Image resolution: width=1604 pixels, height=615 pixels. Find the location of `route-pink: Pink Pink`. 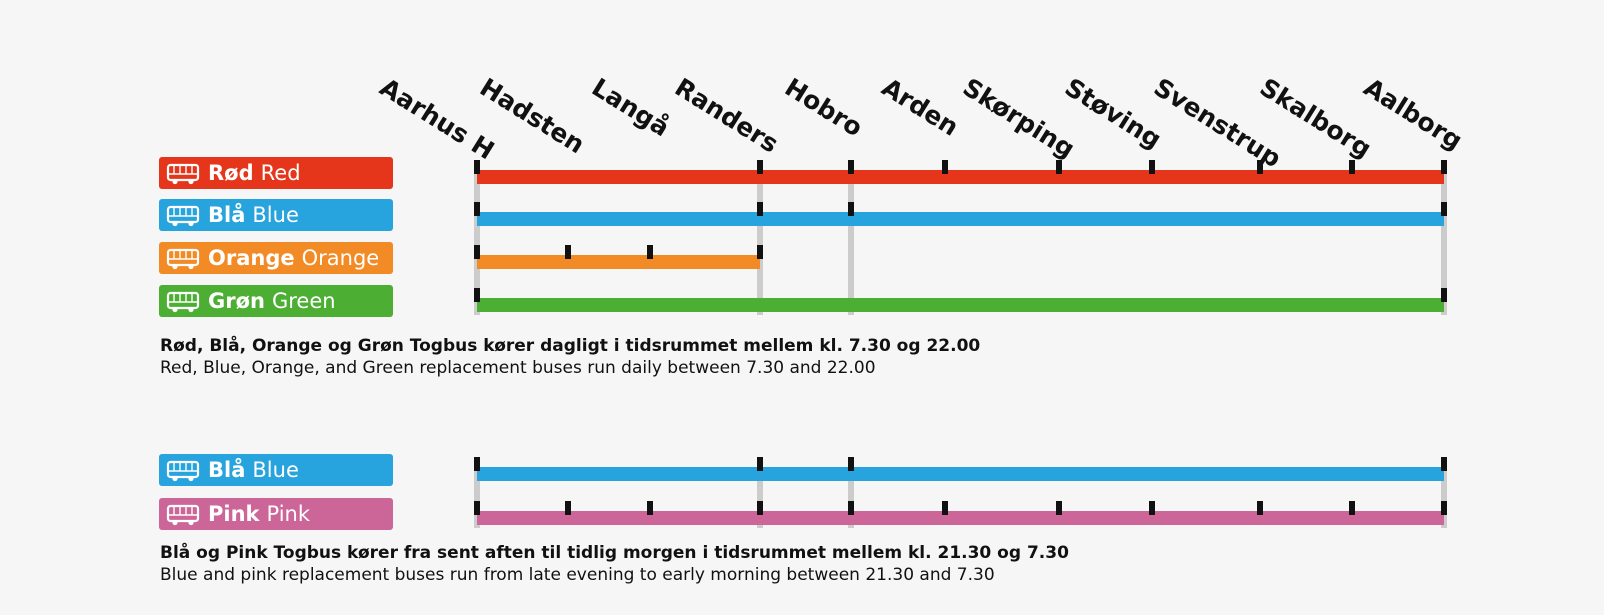

route-pink: Pink Pink is located at coordinates (803, 514).